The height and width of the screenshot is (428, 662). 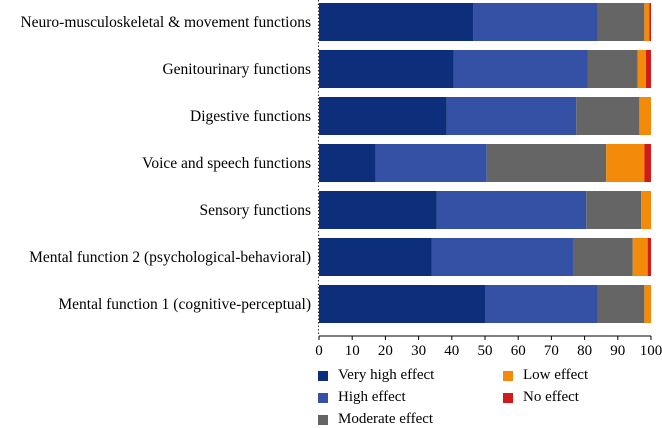 What do you see at coordinates (323, 375) in the screenshot?
I see `legend-swatch-very-high` at bounding box center [323, 375].